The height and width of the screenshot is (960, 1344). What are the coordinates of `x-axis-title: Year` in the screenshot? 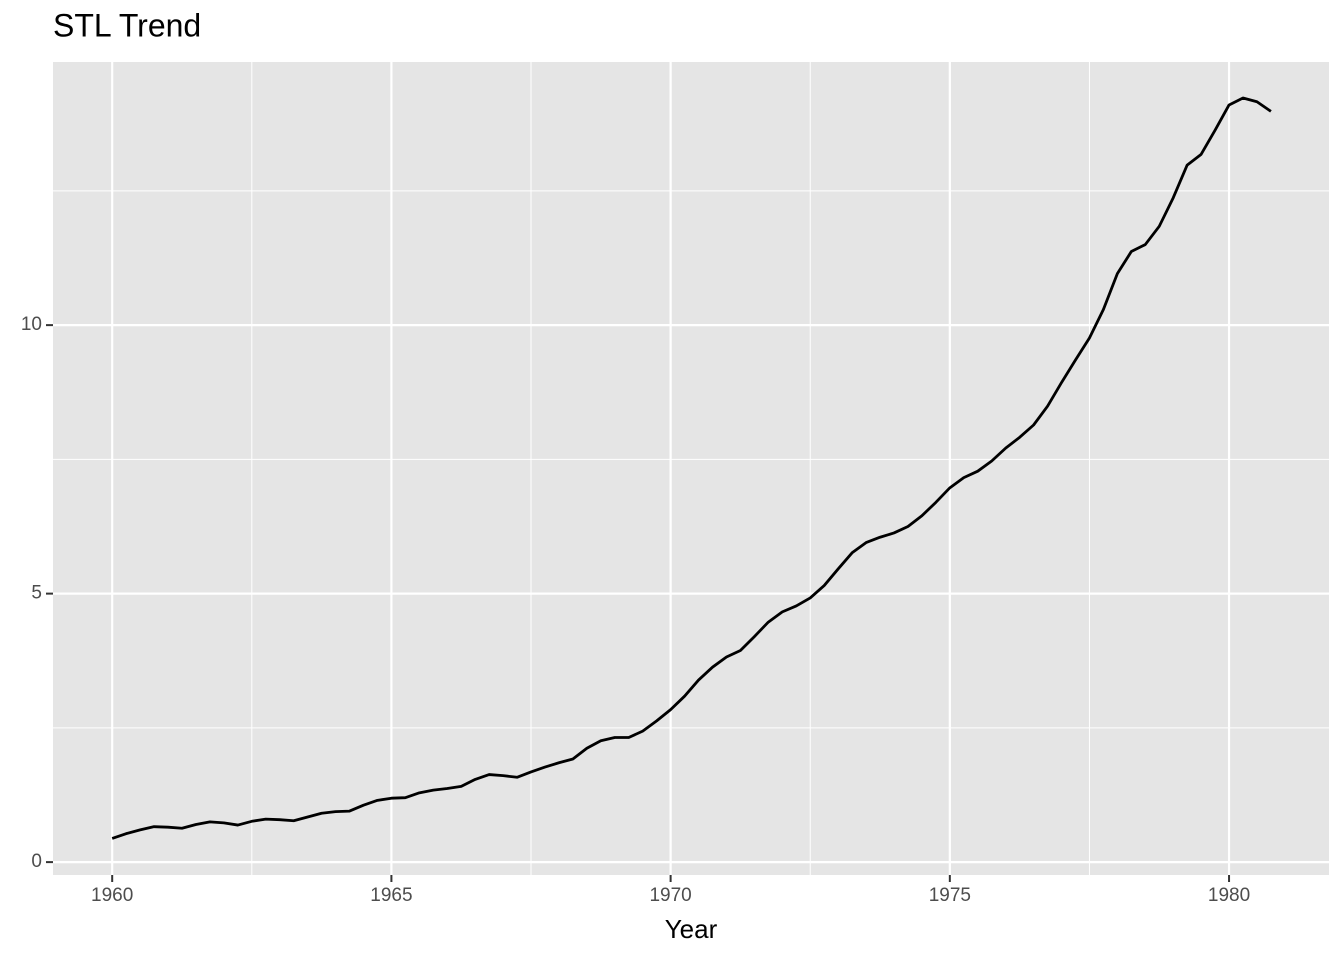 It's located at (691, 929).